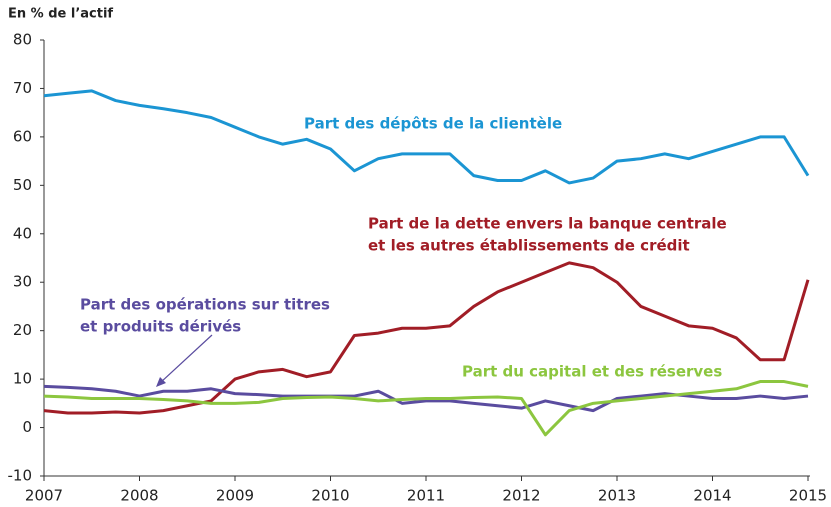 This screenshot has height=507, width=831. I want to click on x-tick-label: 2014, so click(712, 496).